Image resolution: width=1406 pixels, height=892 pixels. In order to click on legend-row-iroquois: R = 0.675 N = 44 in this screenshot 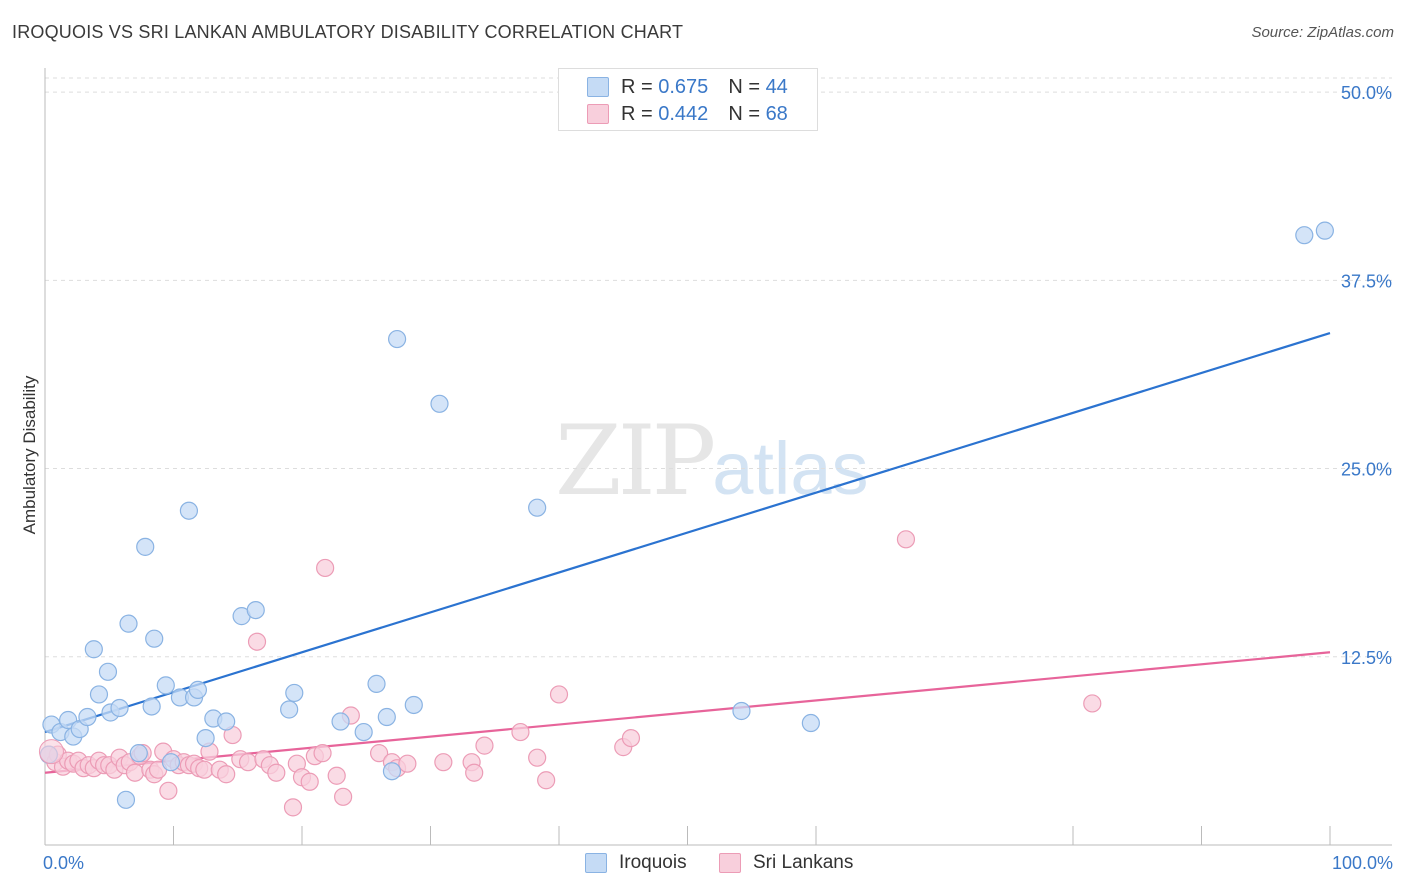, I will do `click(687, 87)`.